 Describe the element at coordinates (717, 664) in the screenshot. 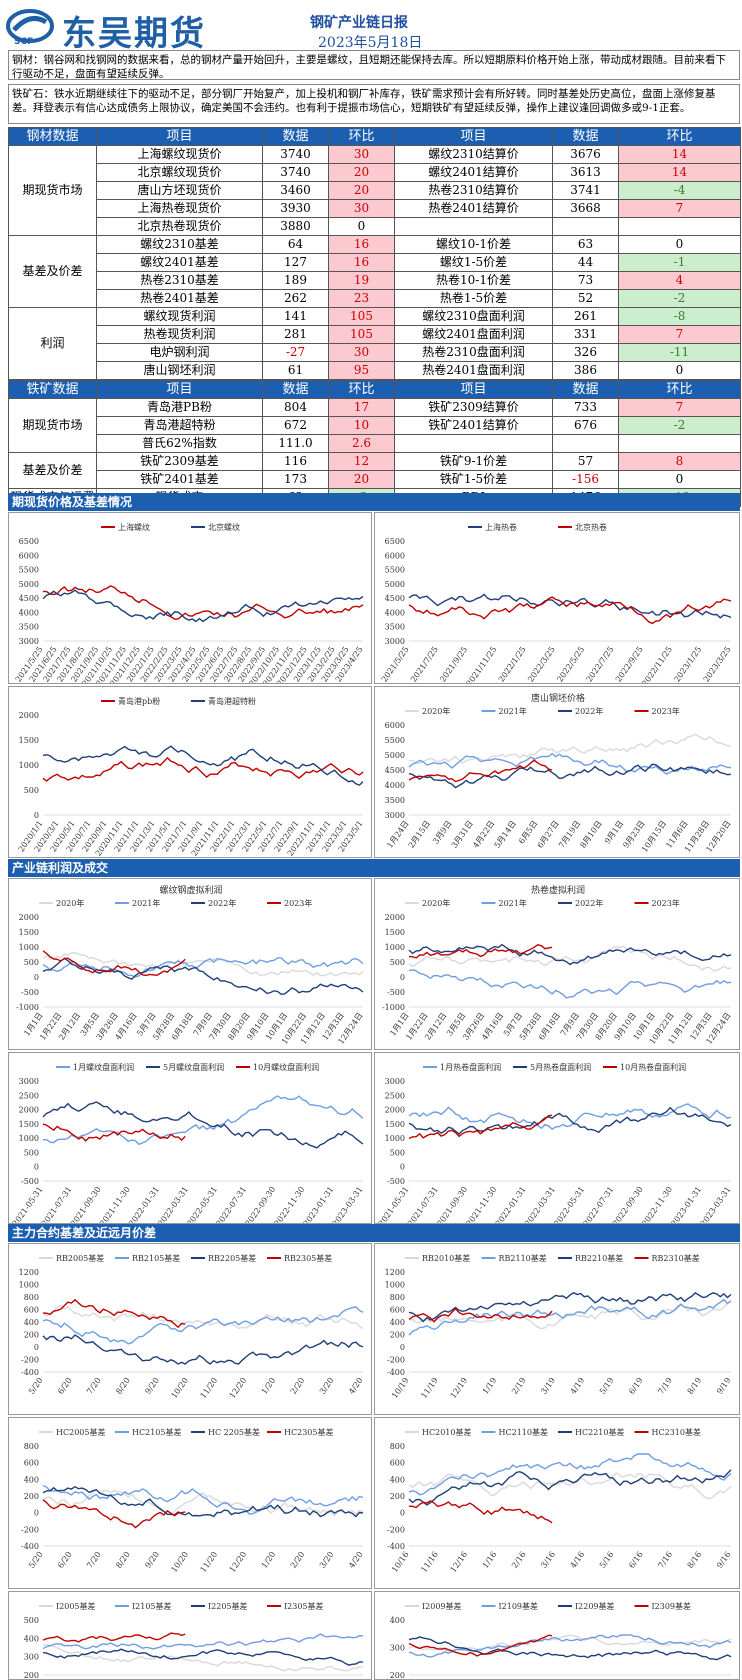

I see `x-tick-label: 2023/3/25` at that location.